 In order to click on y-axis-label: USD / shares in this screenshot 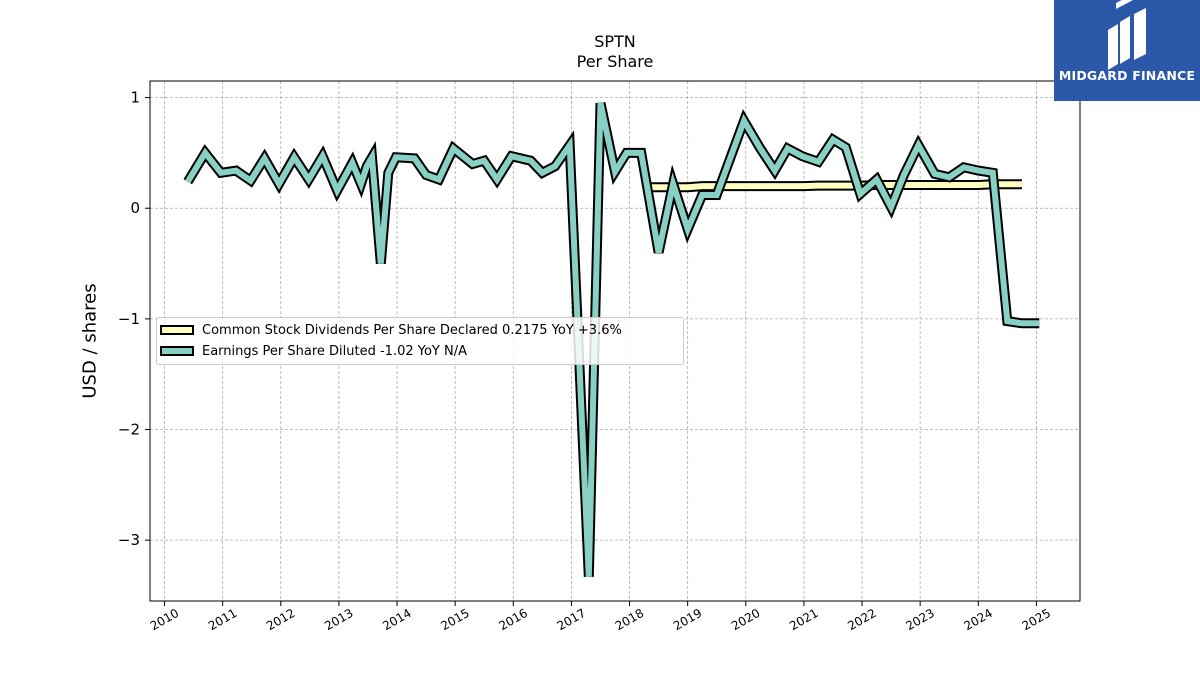, I will do `click(90, 341)`.